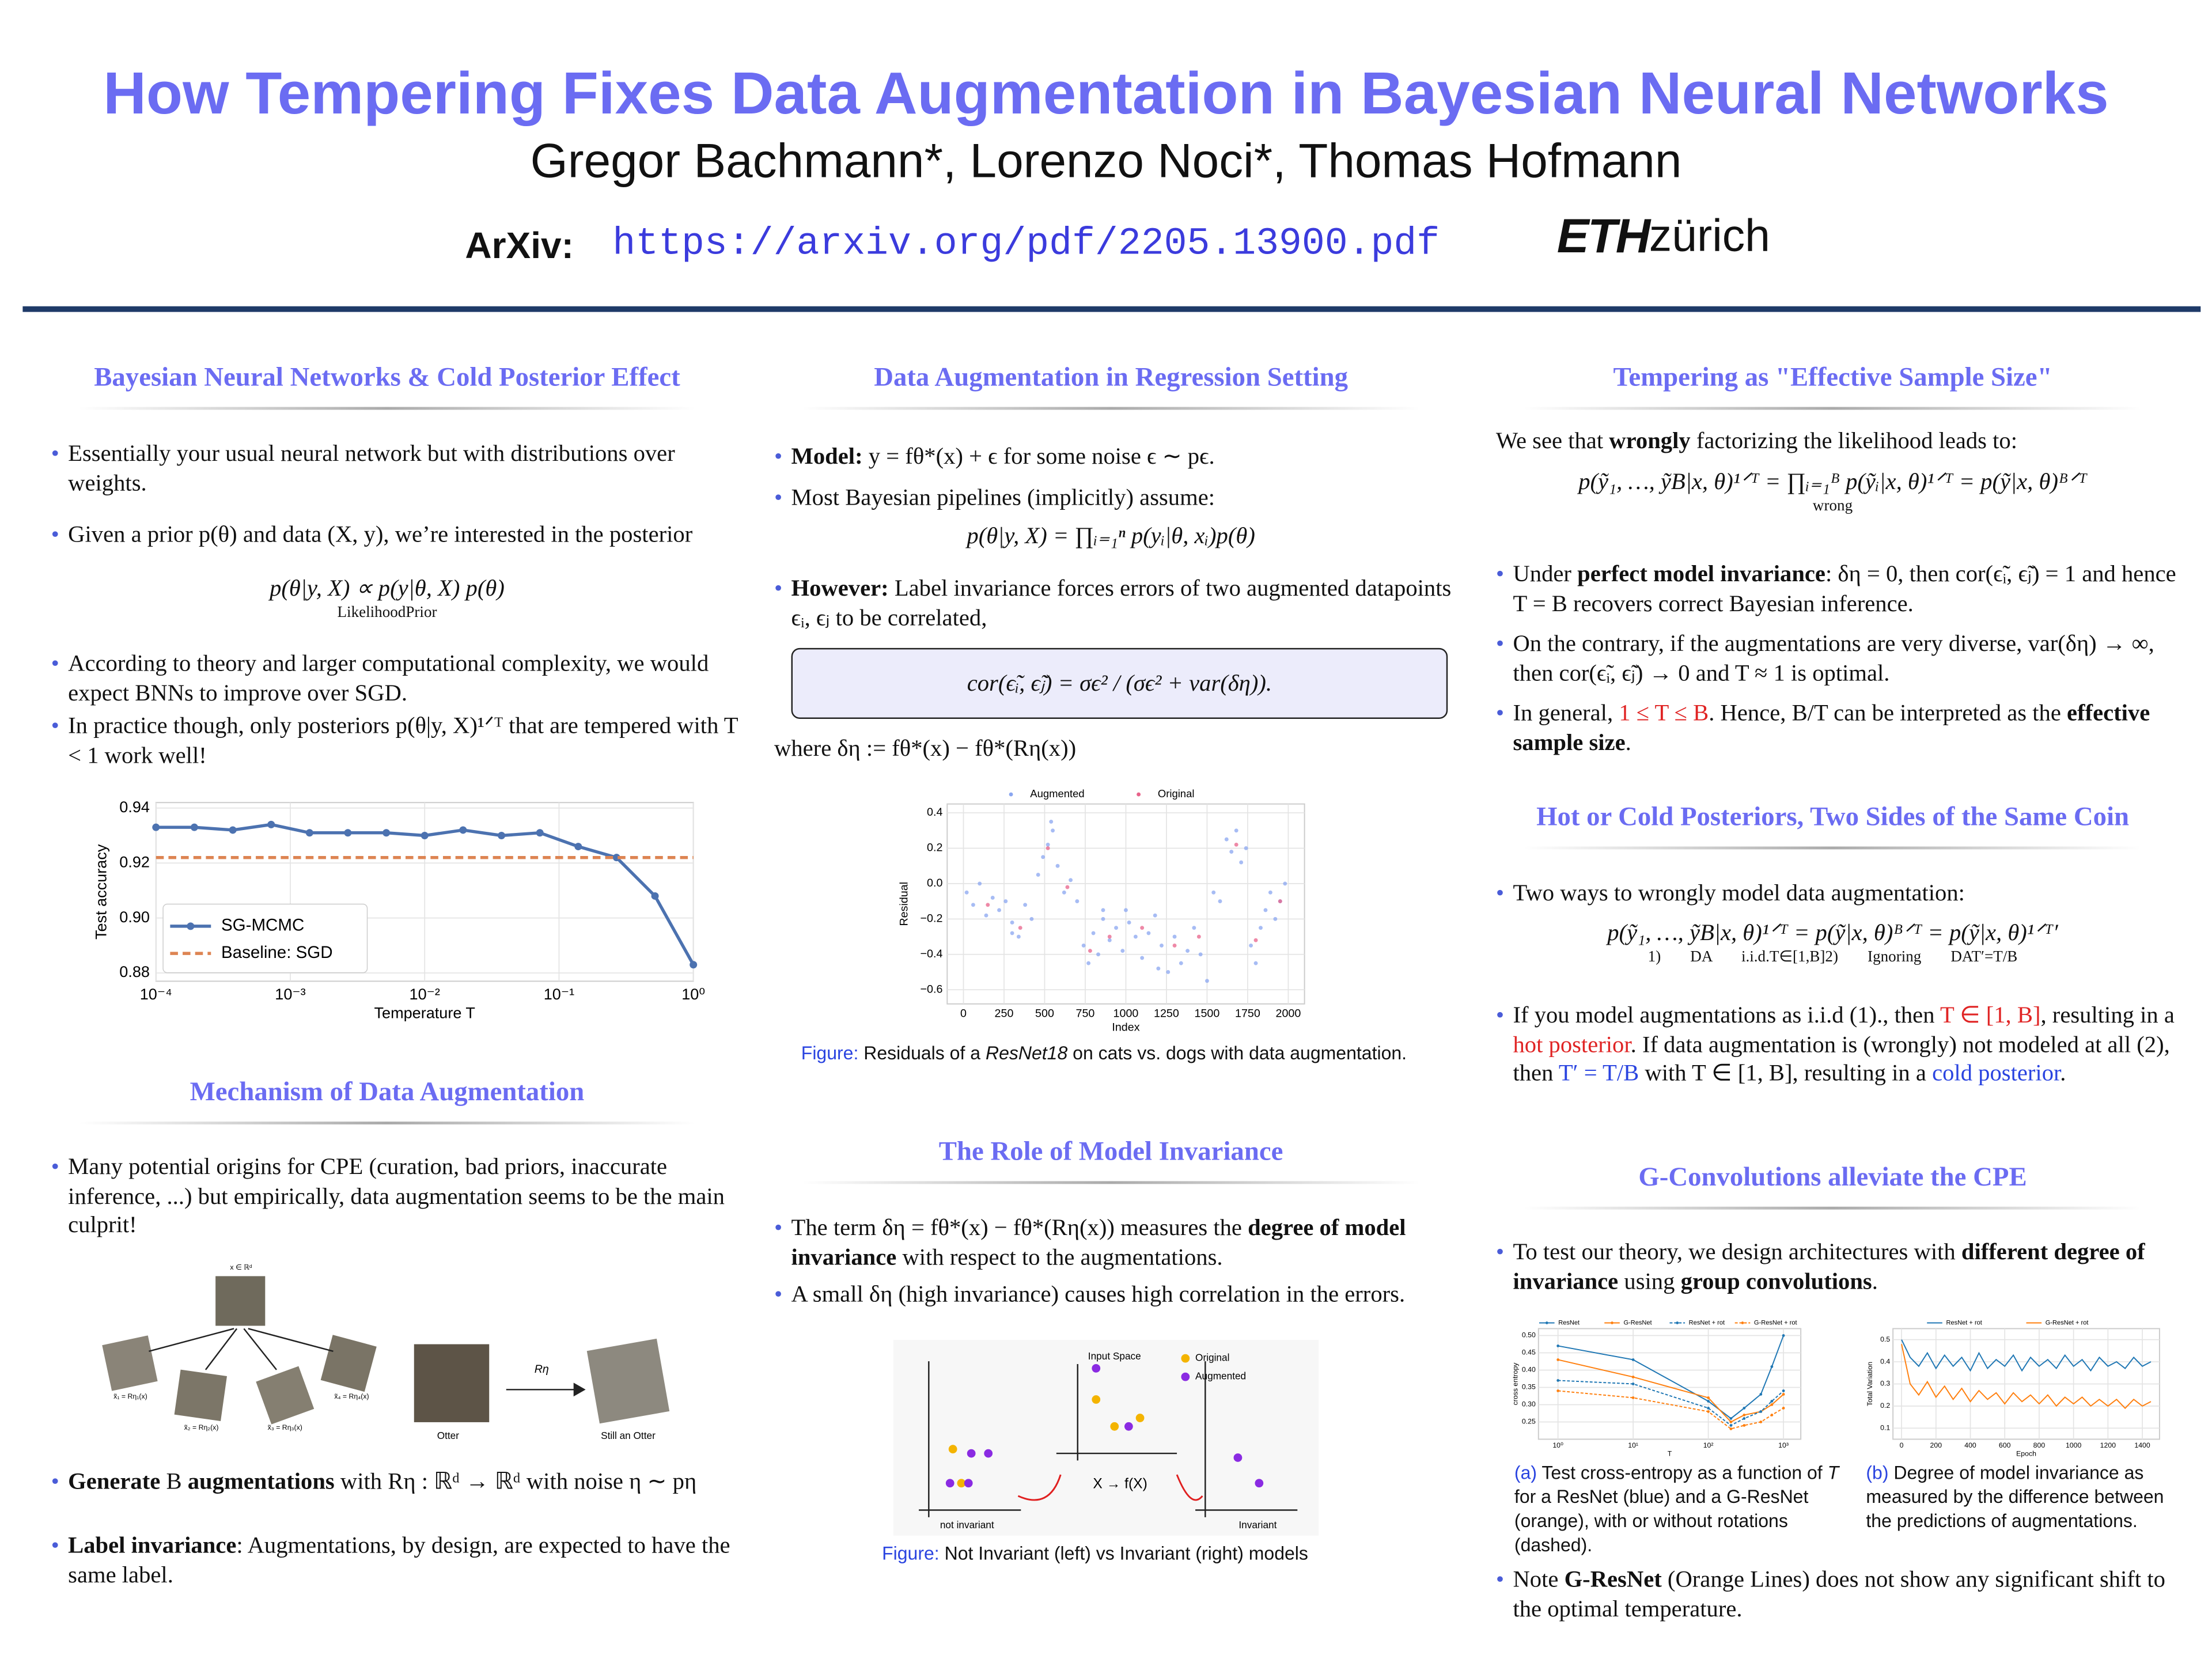 Image resolution: width=2212 pixels, height=1659 pixels. Describe the element at coordinates (1044, 1013) in the screenshot. I see `x-tick-label: 500` at that location.